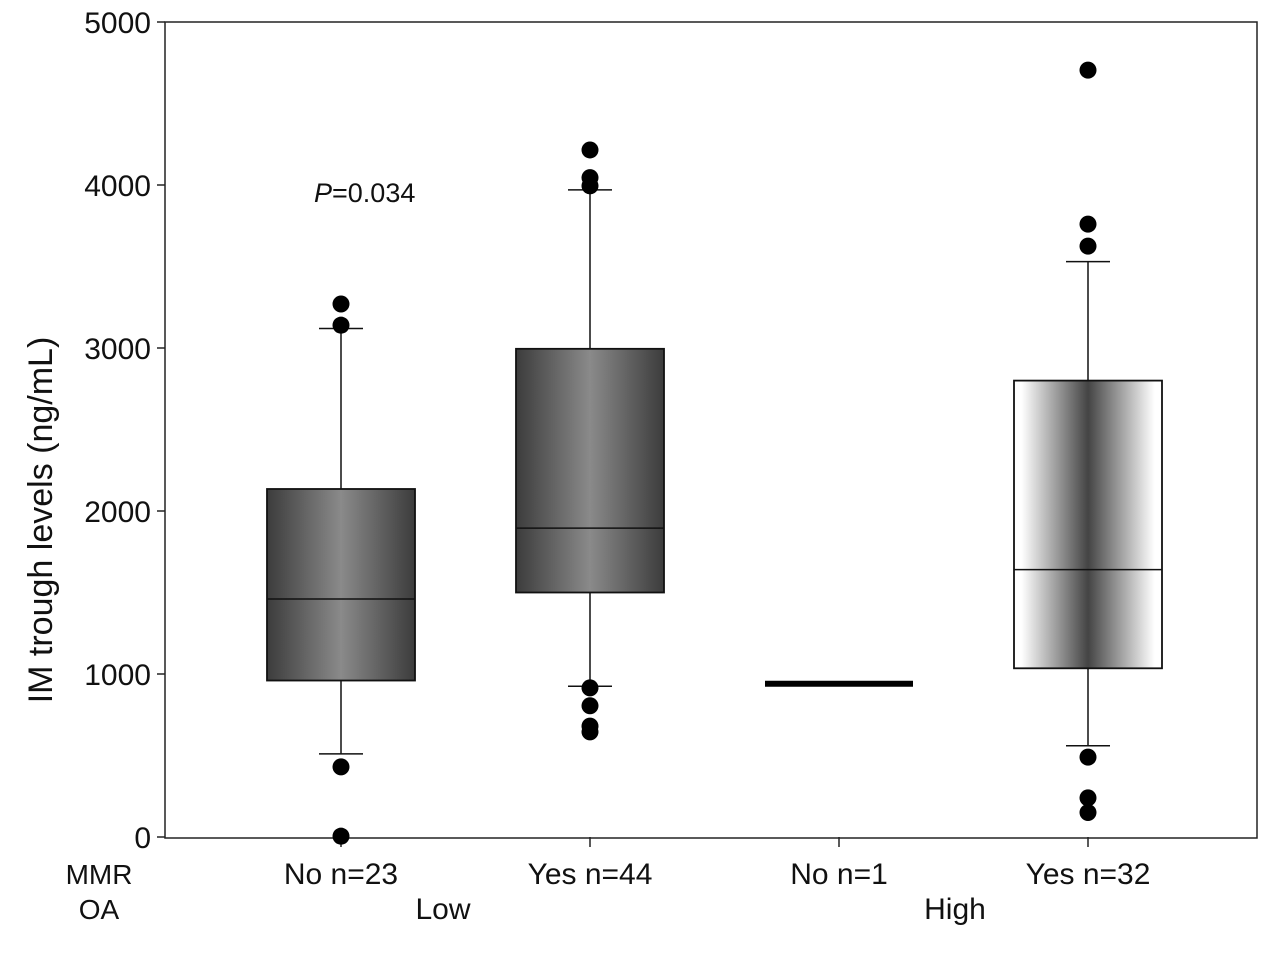  I want to click on y-tick-label: 3000, so click(117, 349).